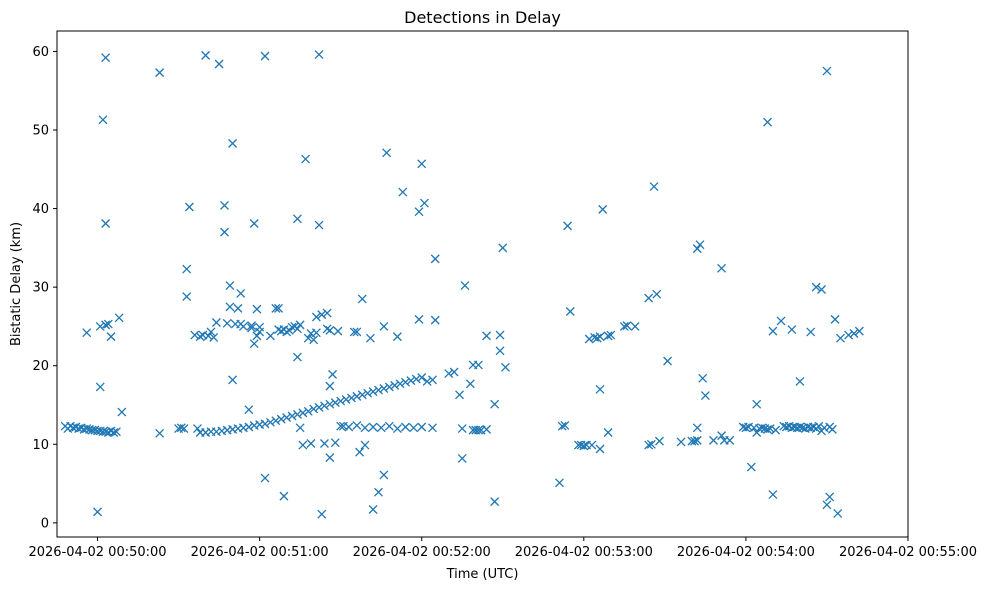 The height and width of the screenshot is (590, 989). I want to click on x-tick-label: 2026-04-02 00:53:00, so click(584, 552).